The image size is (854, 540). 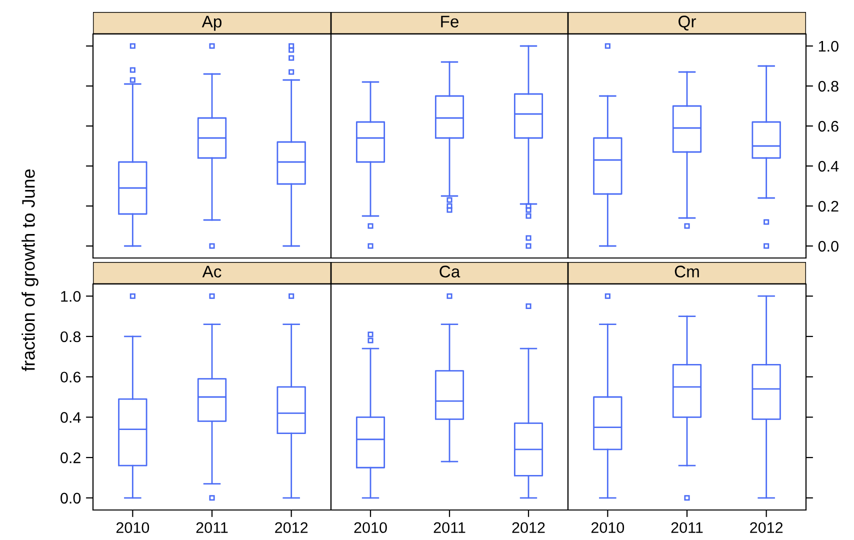 I want to click on chart-title: Cm, so click(x=686, y=272).